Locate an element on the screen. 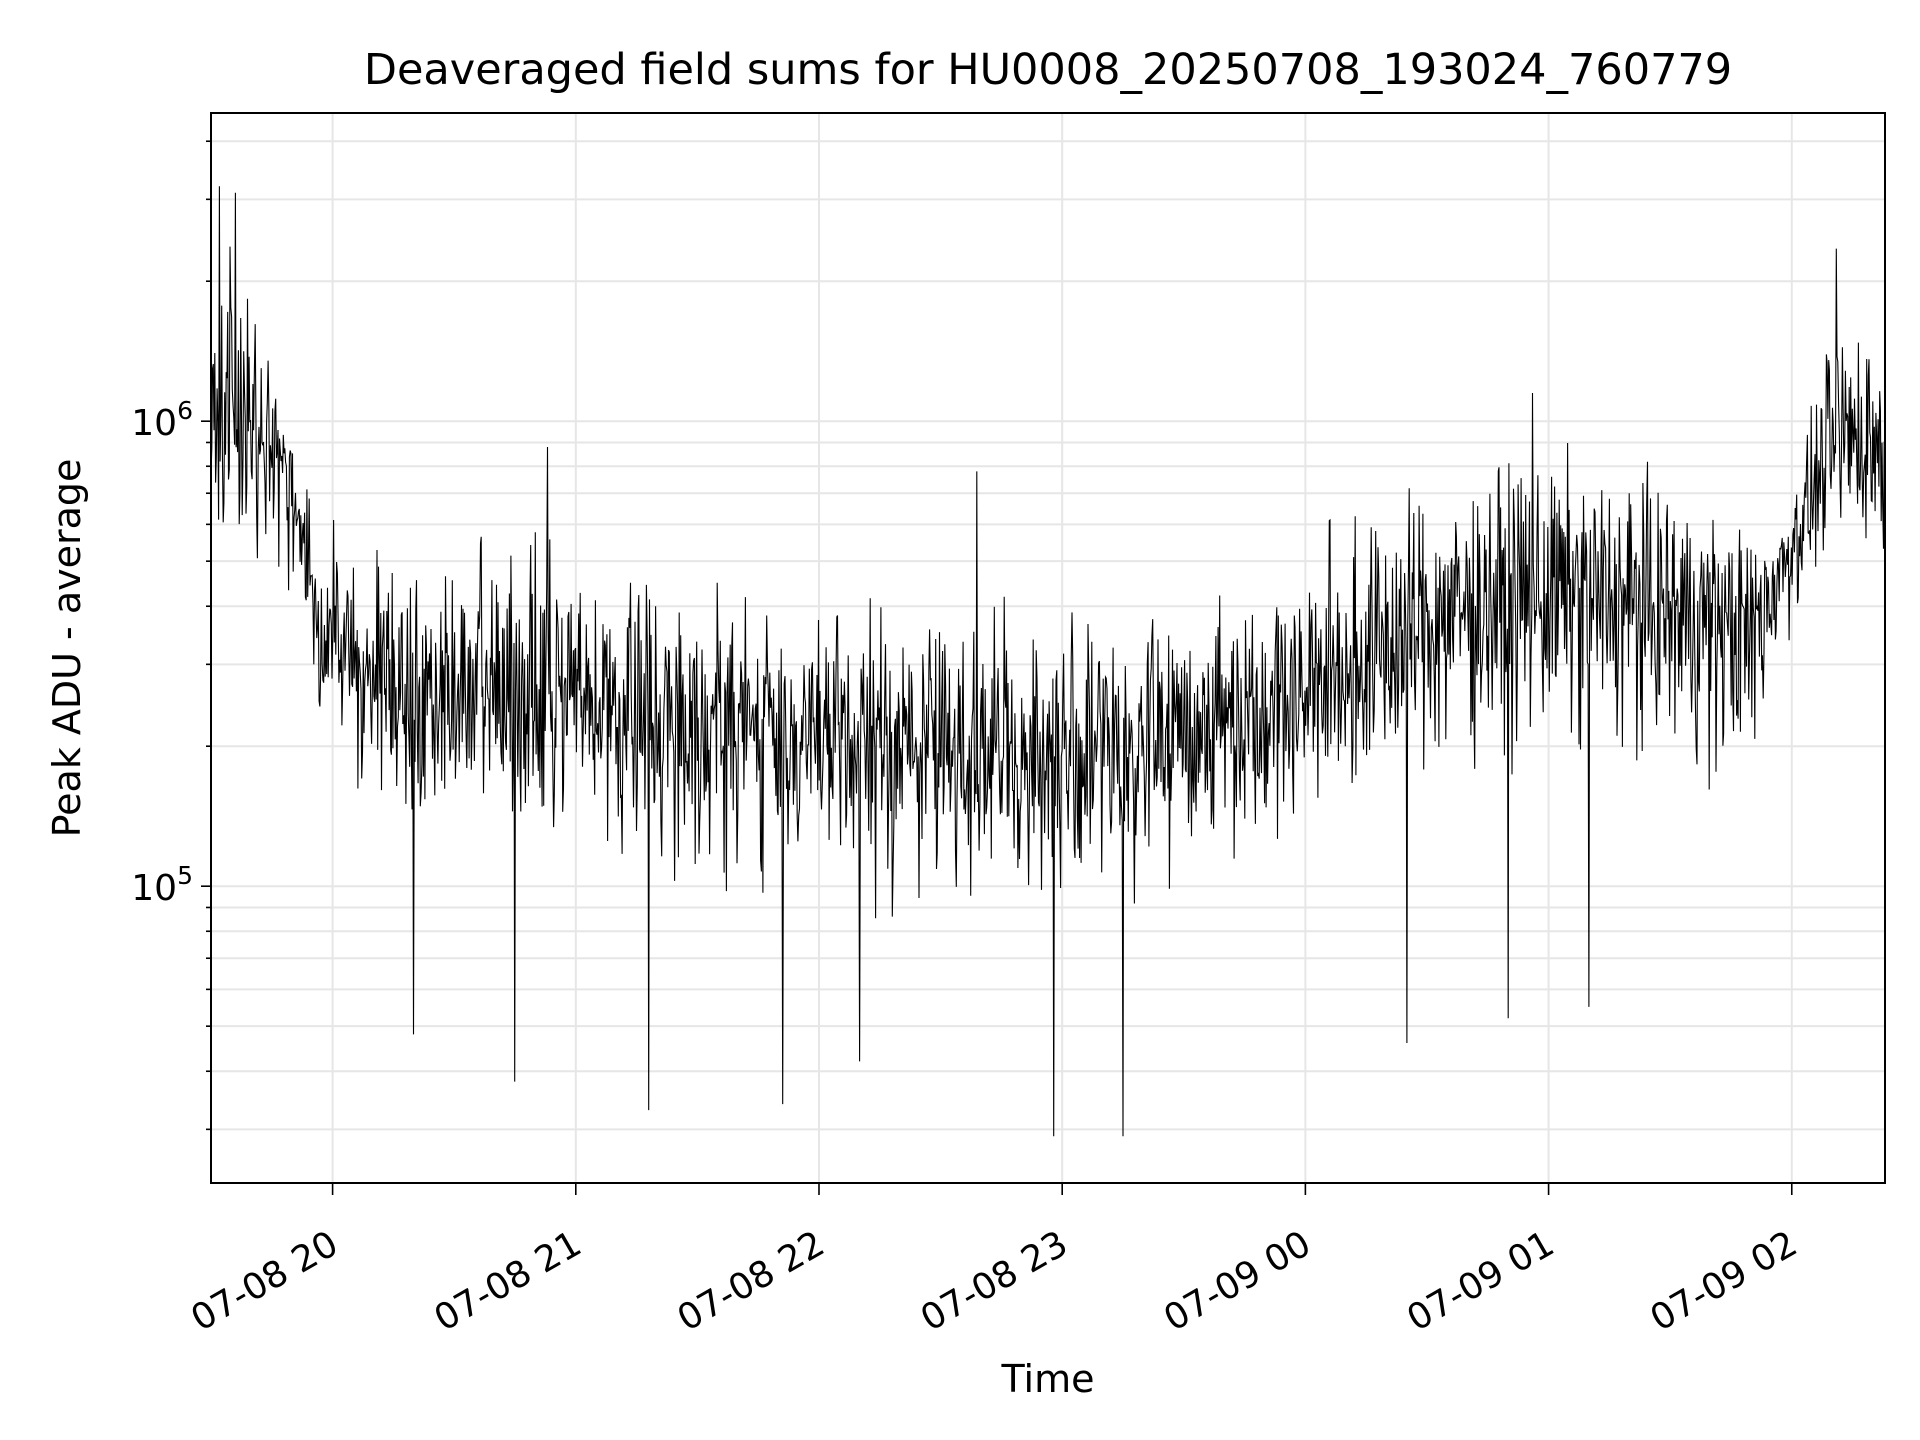  y-tick-label: 10⁵ is located at coordinates (162, 885).